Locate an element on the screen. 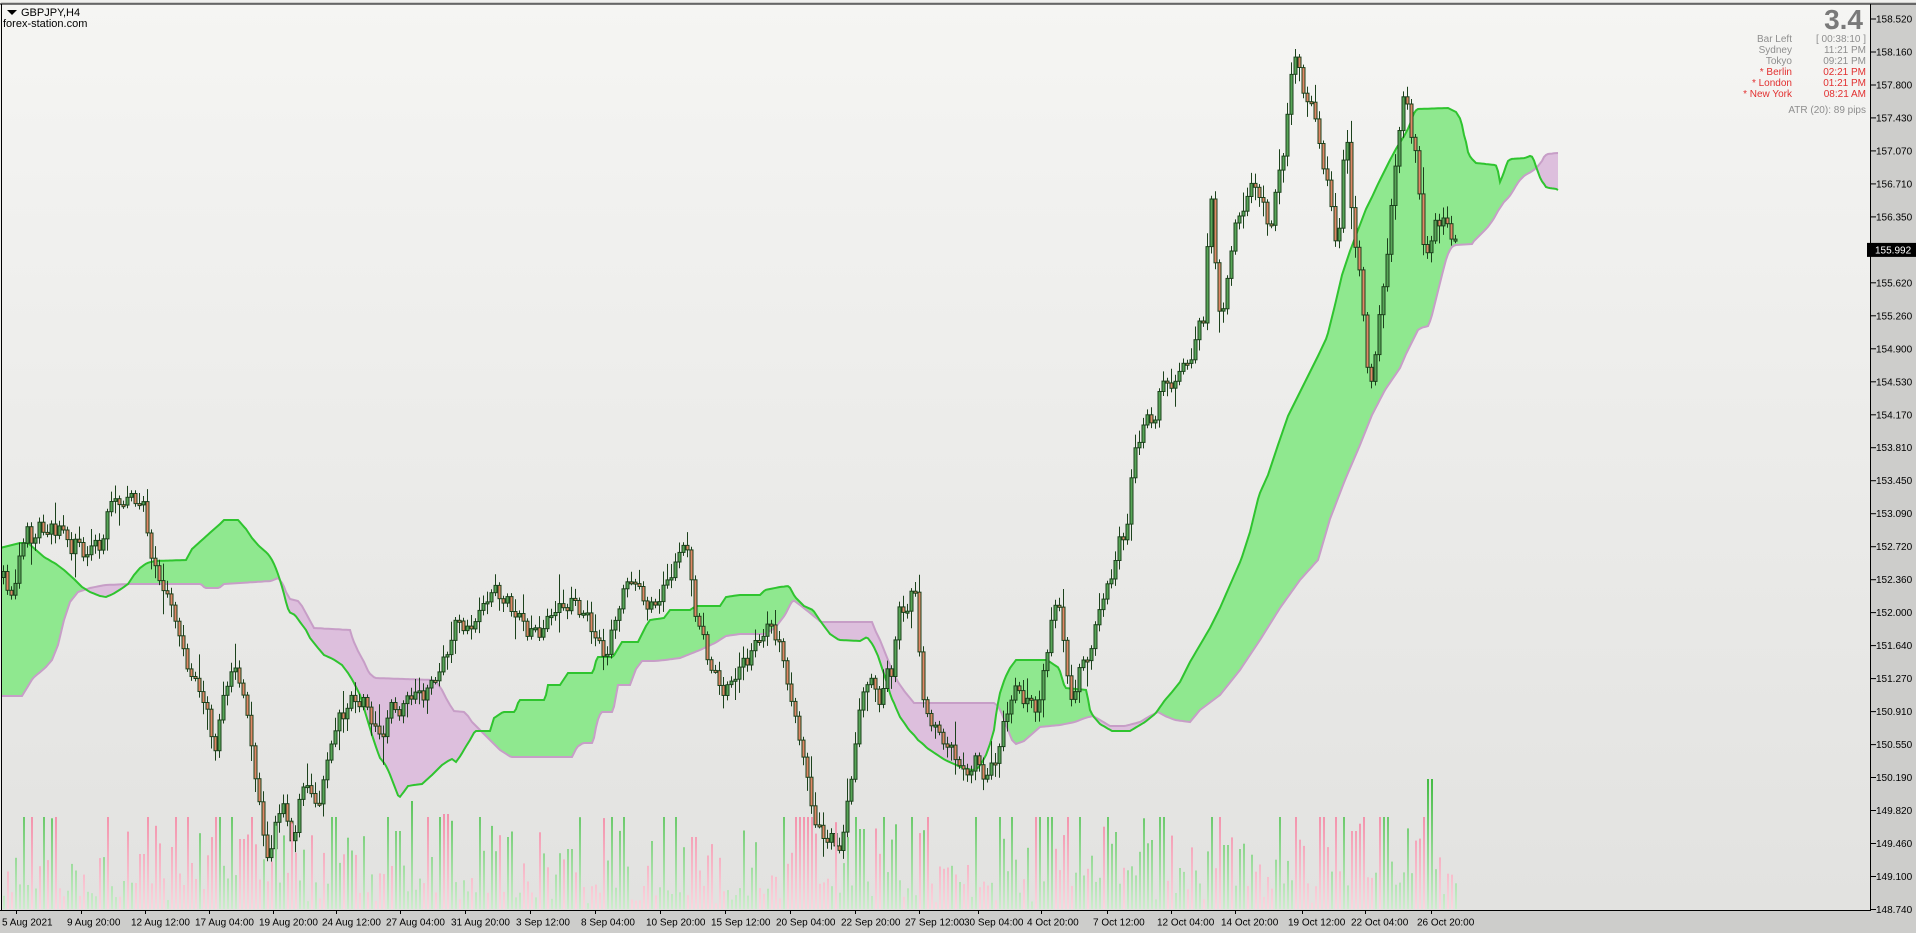 The height and width of the screenshot is (933, 1916). svg-text: 158.160 is located at coordinates (1894, 53).